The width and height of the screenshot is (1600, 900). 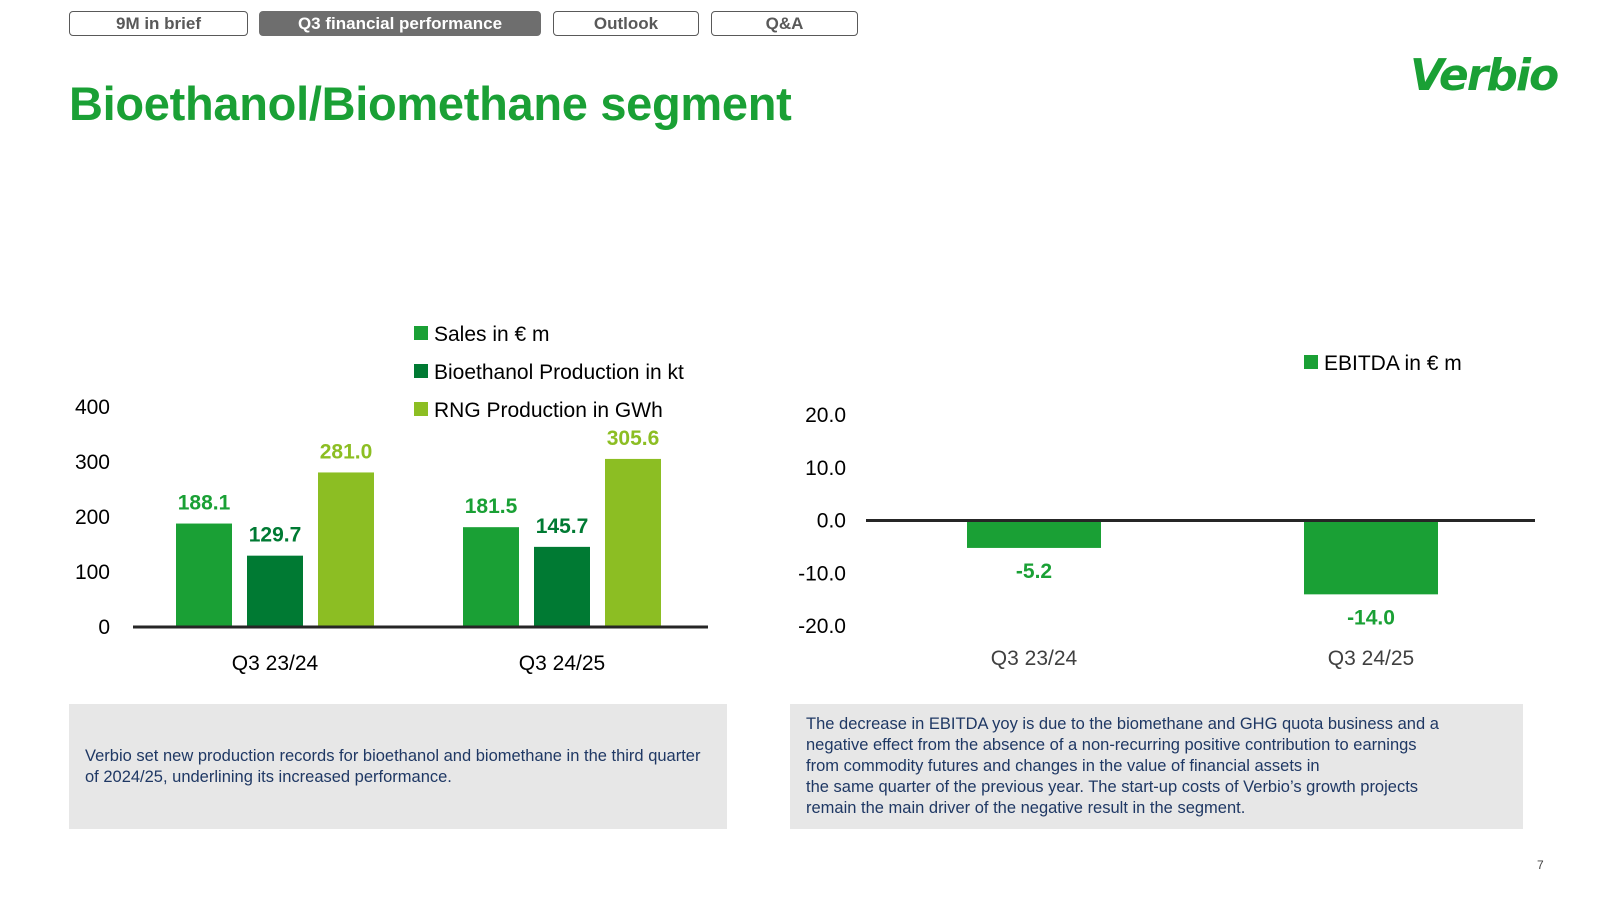 I want to click on data-label: 305.6, so click(x=633, y=438).